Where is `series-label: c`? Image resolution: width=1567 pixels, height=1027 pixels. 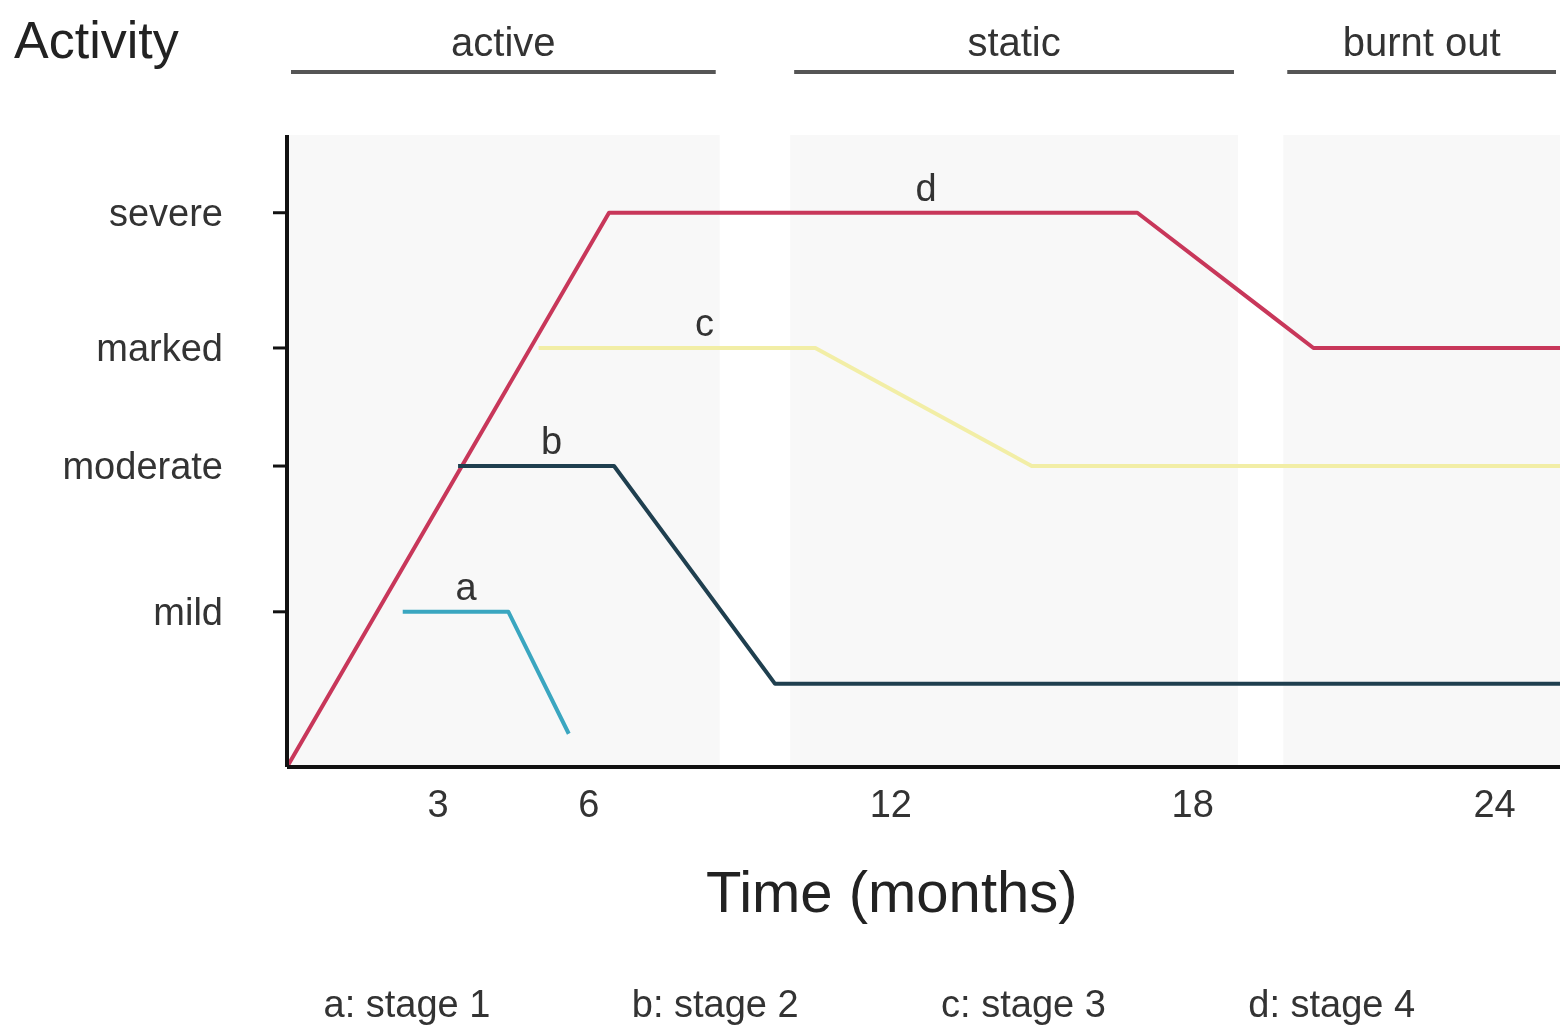
series-label: c is located at coordinates (705, 322).